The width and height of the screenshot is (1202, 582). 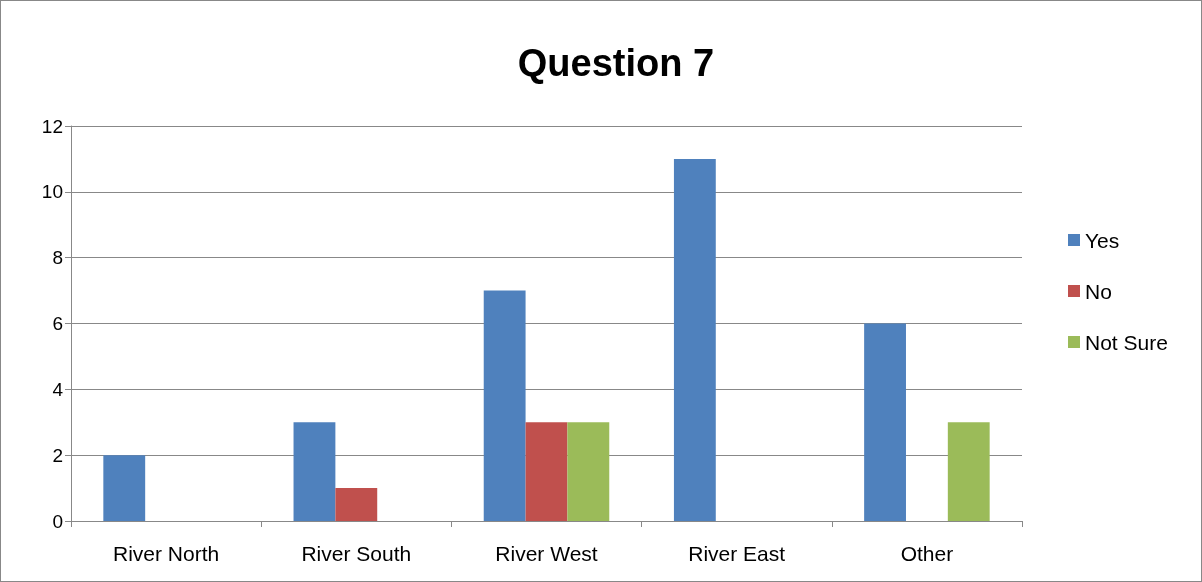 I want to click on chart-title: Question 7, so click(x=616, y=63).